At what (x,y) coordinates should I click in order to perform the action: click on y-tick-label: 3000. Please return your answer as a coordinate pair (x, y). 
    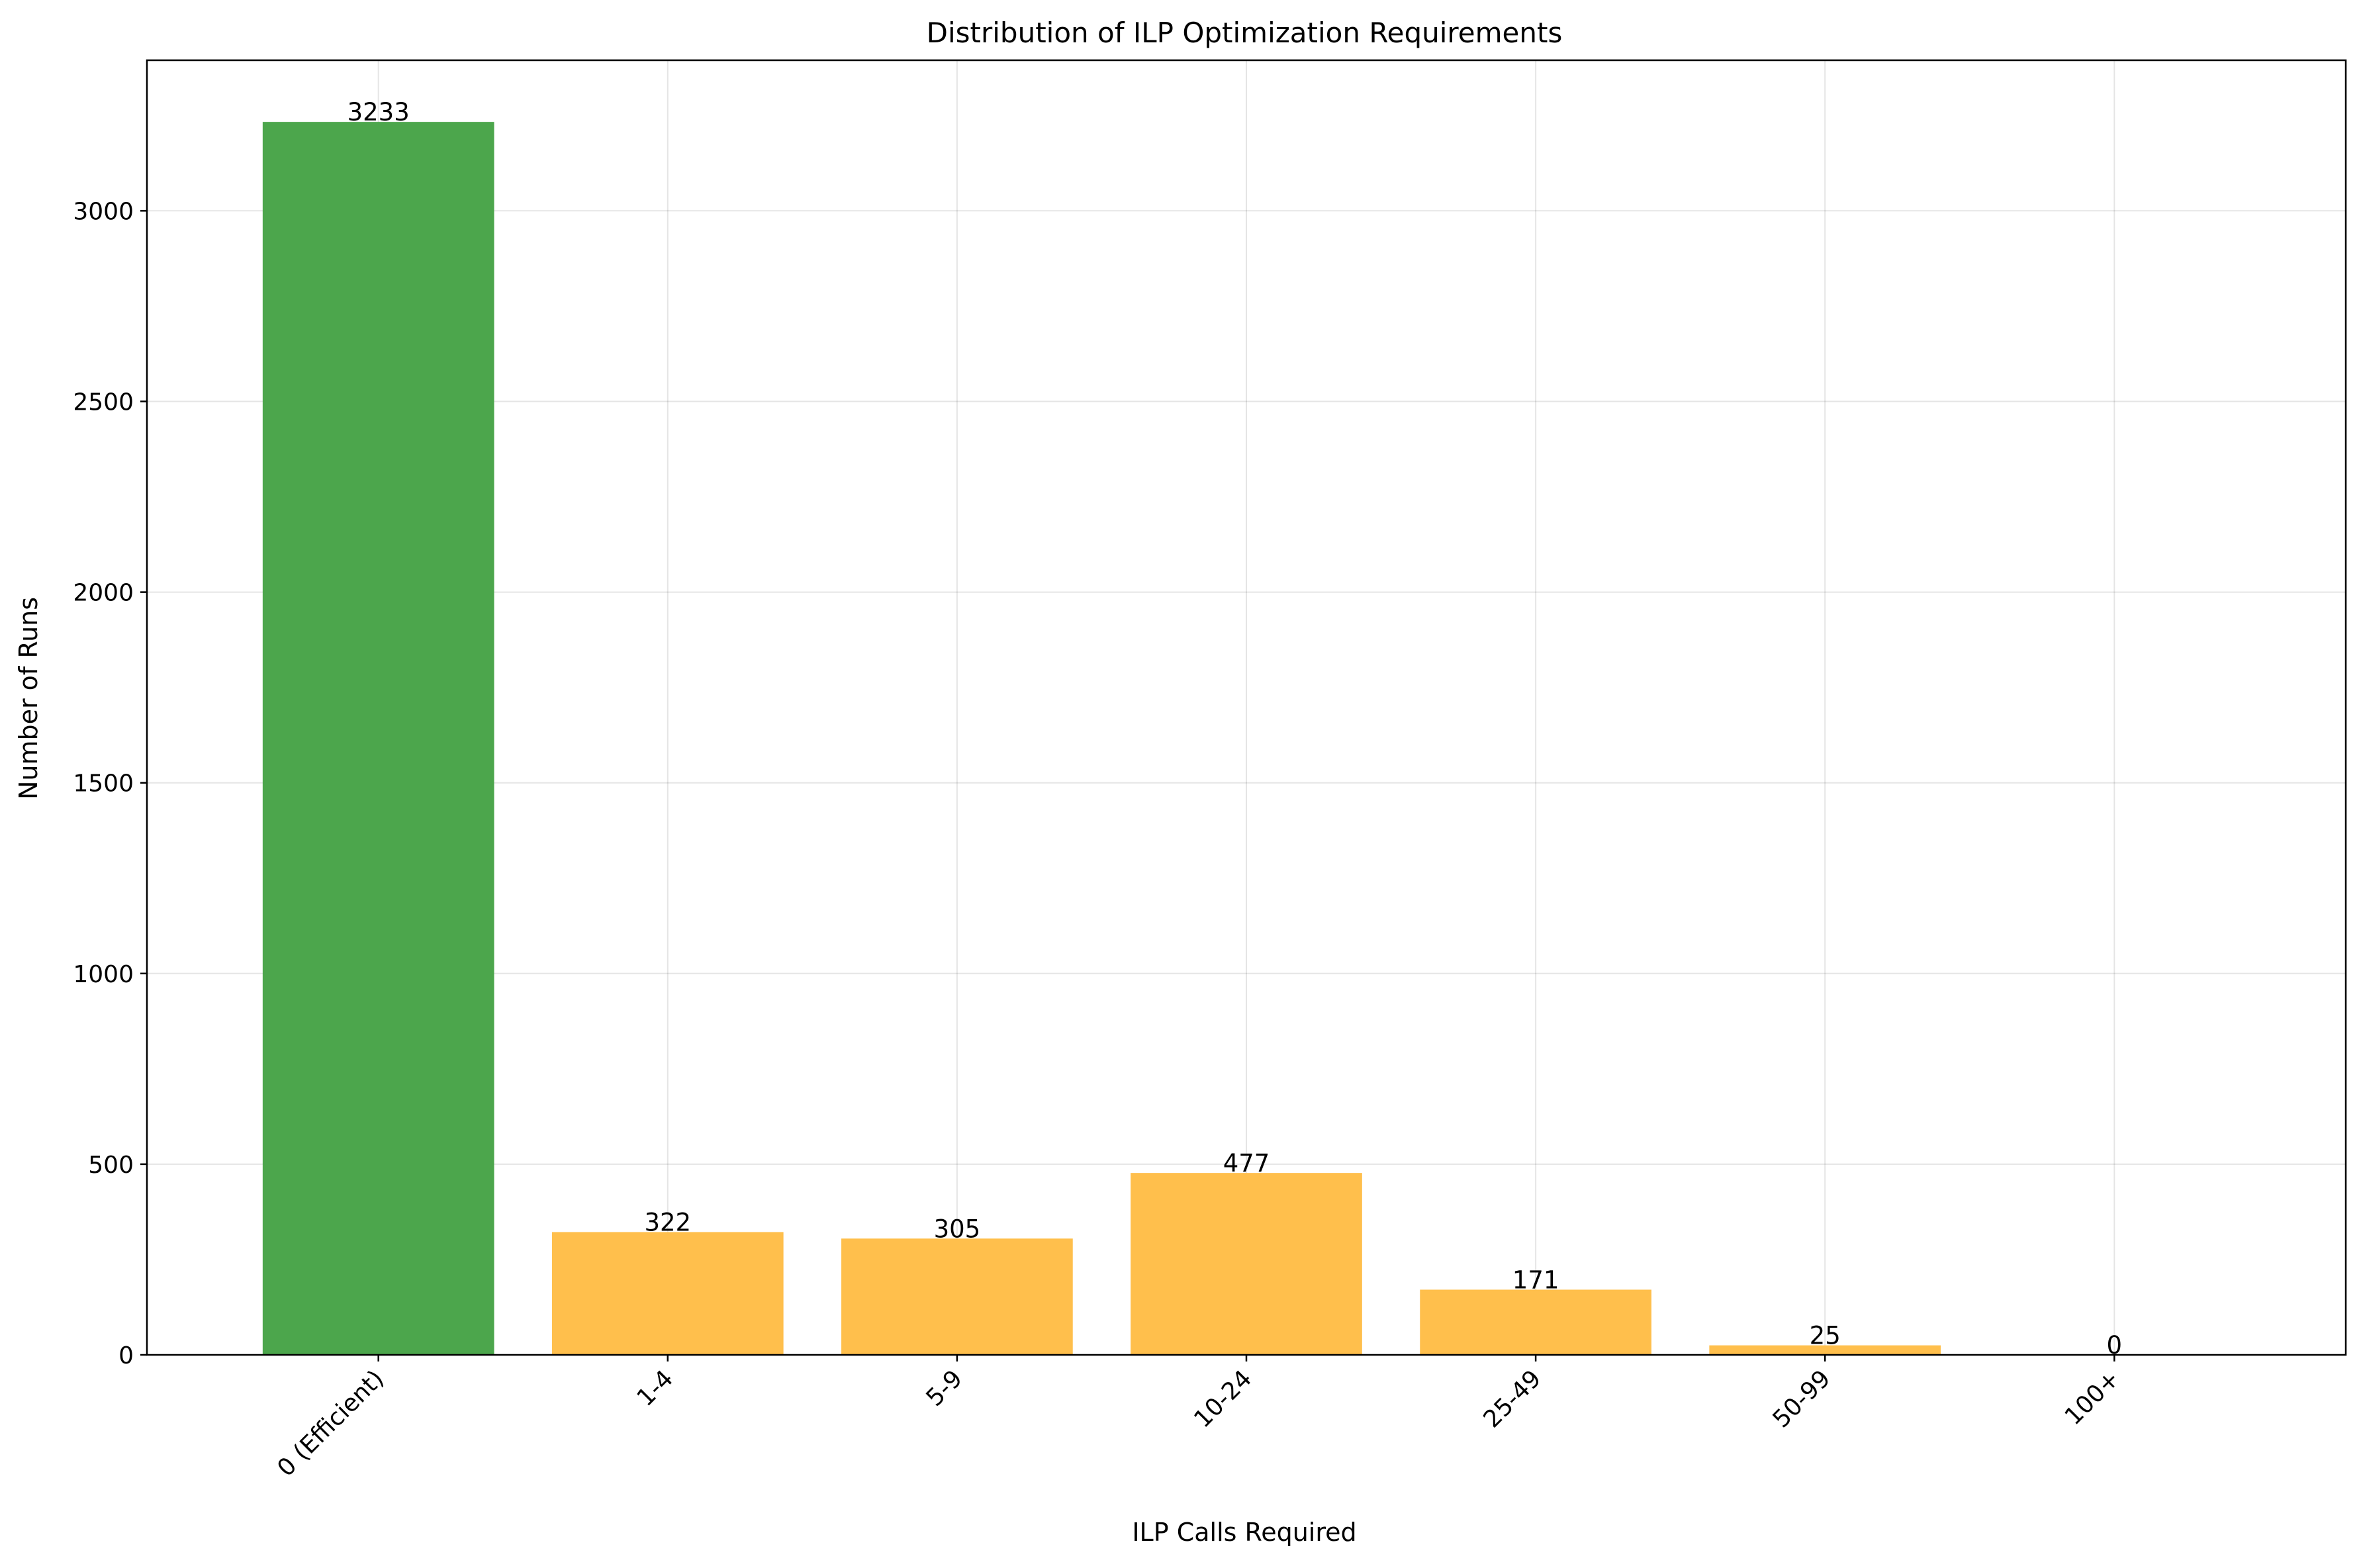
    Looking at the image, I should click on (103, 211).